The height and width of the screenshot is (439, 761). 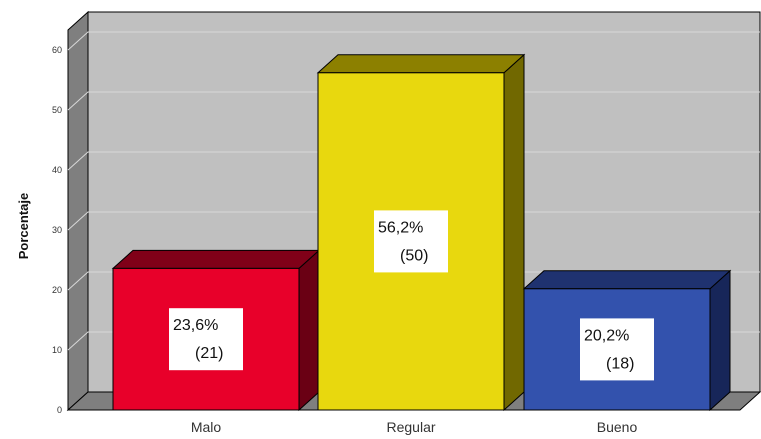 I want to click on y-tick-label: 50, so click(x=57, y=110).